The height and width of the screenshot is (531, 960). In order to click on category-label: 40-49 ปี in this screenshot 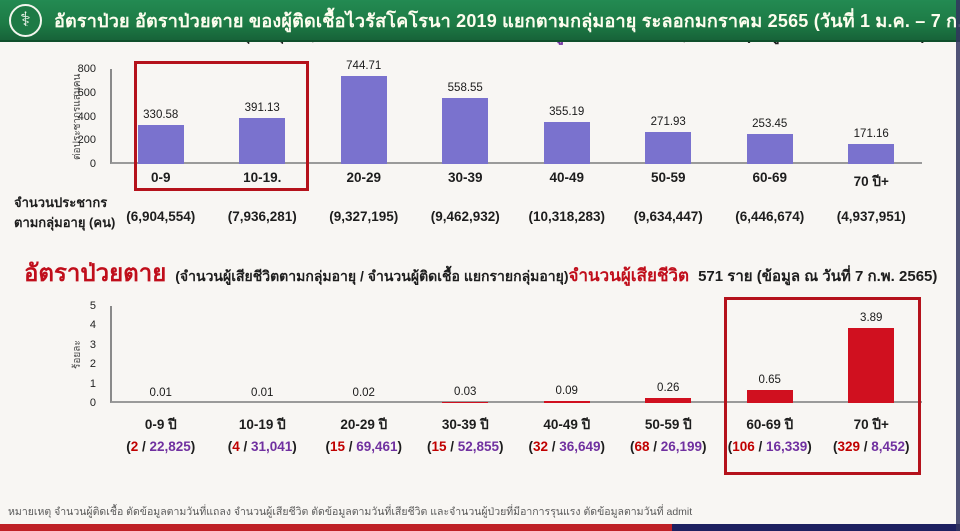, I will do `click(567, 424)`.